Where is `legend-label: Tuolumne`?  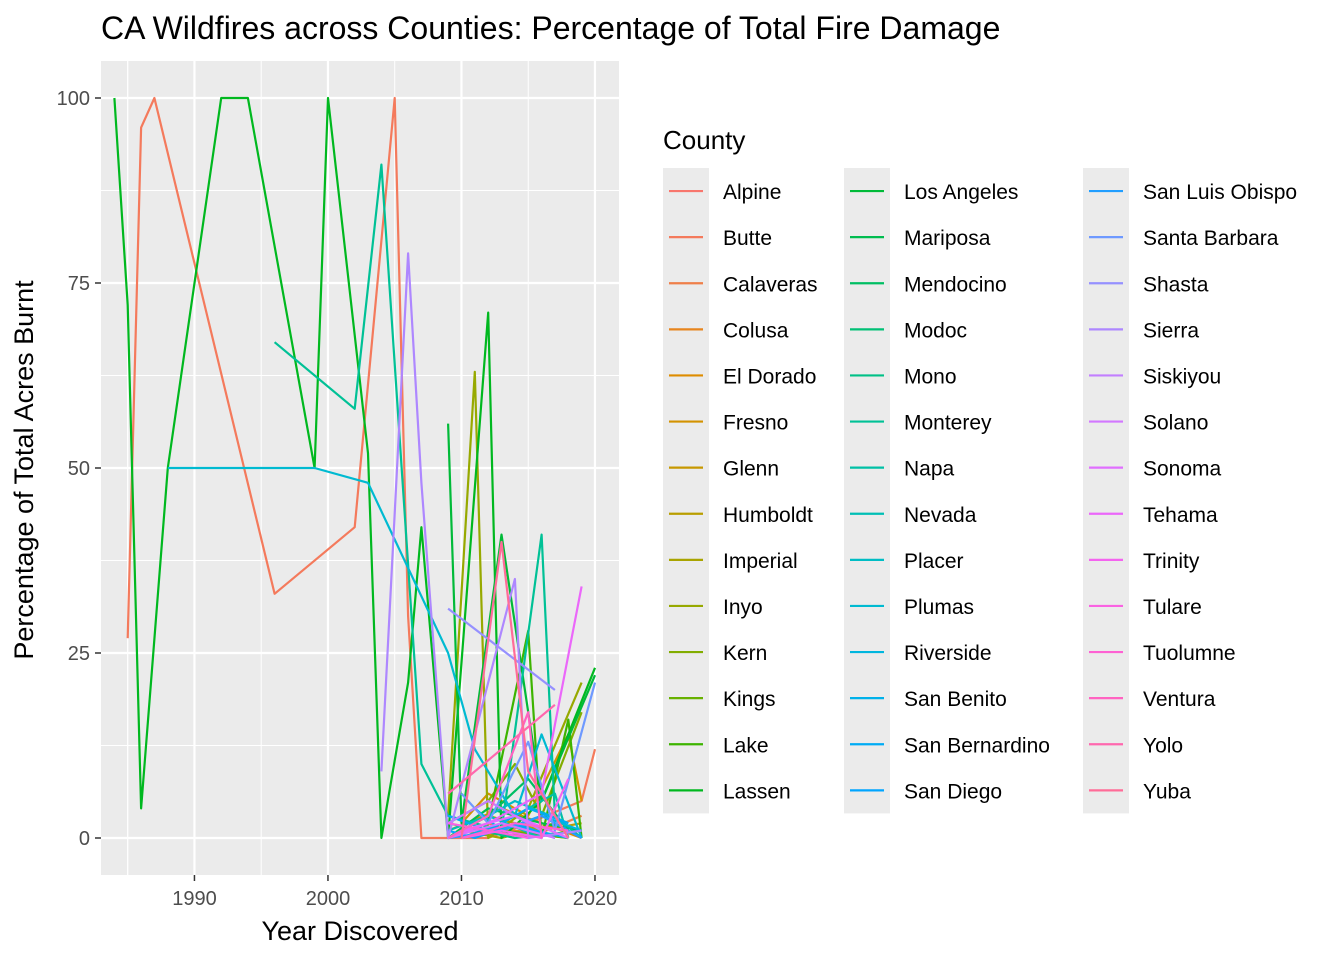 legend-label: Tuolumne is located at coordinates (1189, 653).